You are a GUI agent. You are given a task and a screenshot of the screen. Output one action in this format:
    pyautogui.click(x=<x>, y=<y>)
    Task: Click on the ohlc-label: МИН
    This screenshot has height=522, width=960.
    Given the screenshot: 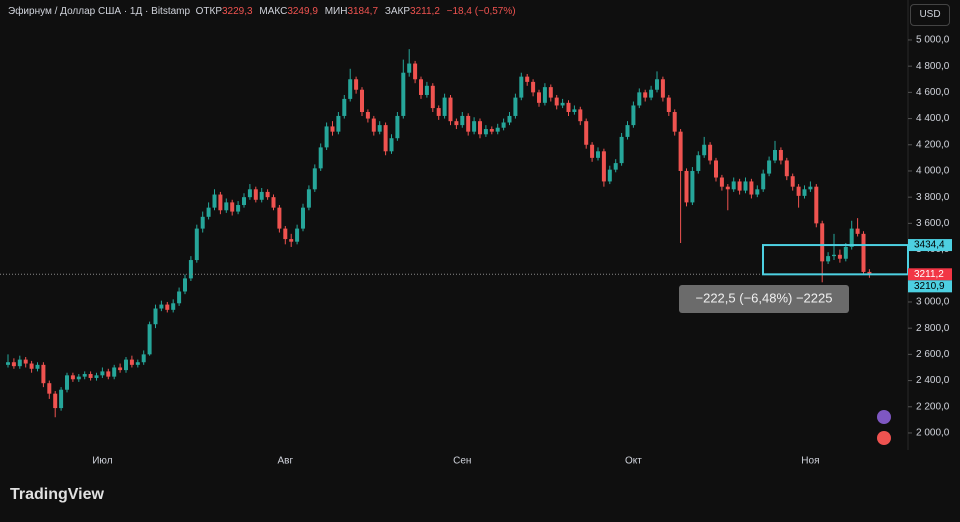 What is the action you would take?
    pyautogui.click(x=336, y=11)
    